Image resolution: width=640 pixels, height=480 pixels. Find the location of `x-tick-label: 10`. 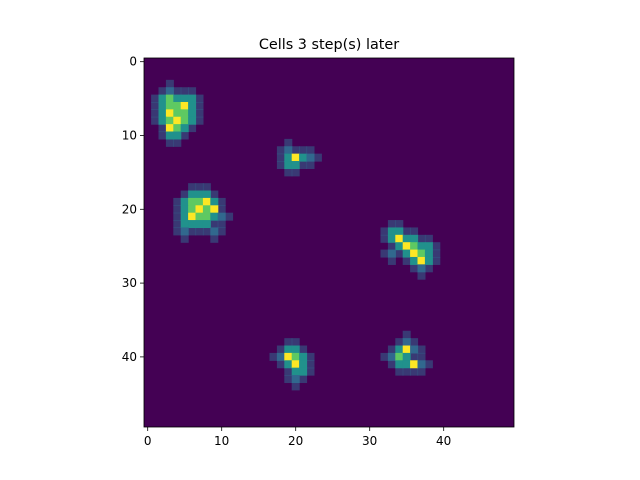

x-tick-label: 10 is located at coordinates (221, 441).